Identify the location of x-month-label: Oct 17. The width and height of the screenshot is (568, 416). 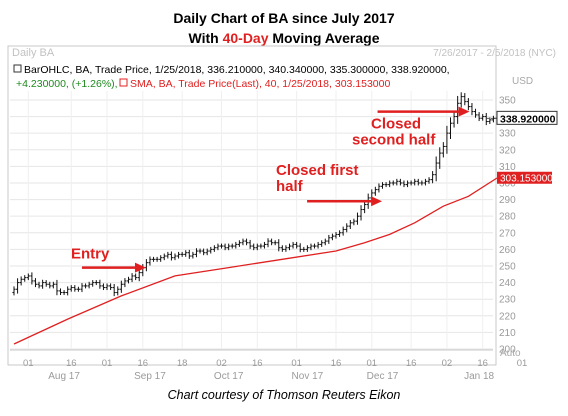
(229, 376).